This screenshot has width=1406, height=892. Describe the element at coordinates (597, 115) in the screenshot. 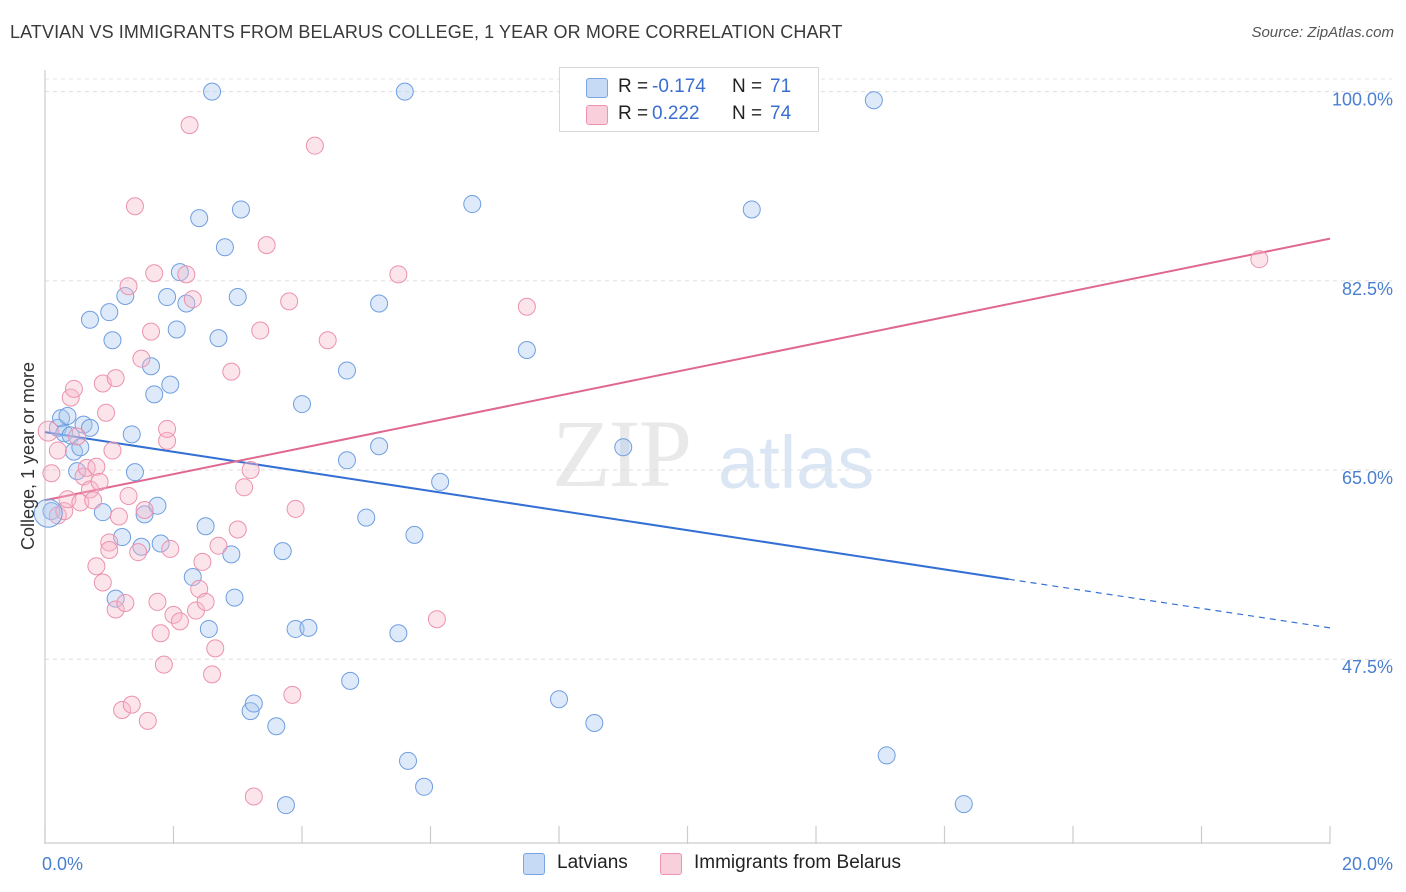

I see `legend-swatch-belarus` at that location.